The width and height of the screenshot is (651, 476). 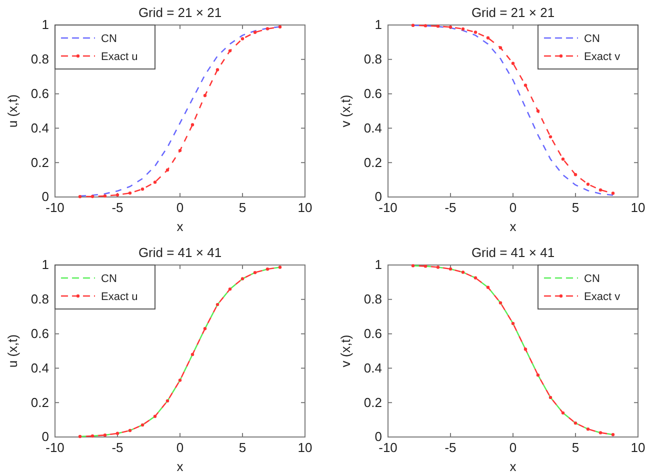 I want to click on y-axis-title: v (x,t), so click(x=345, y=351).